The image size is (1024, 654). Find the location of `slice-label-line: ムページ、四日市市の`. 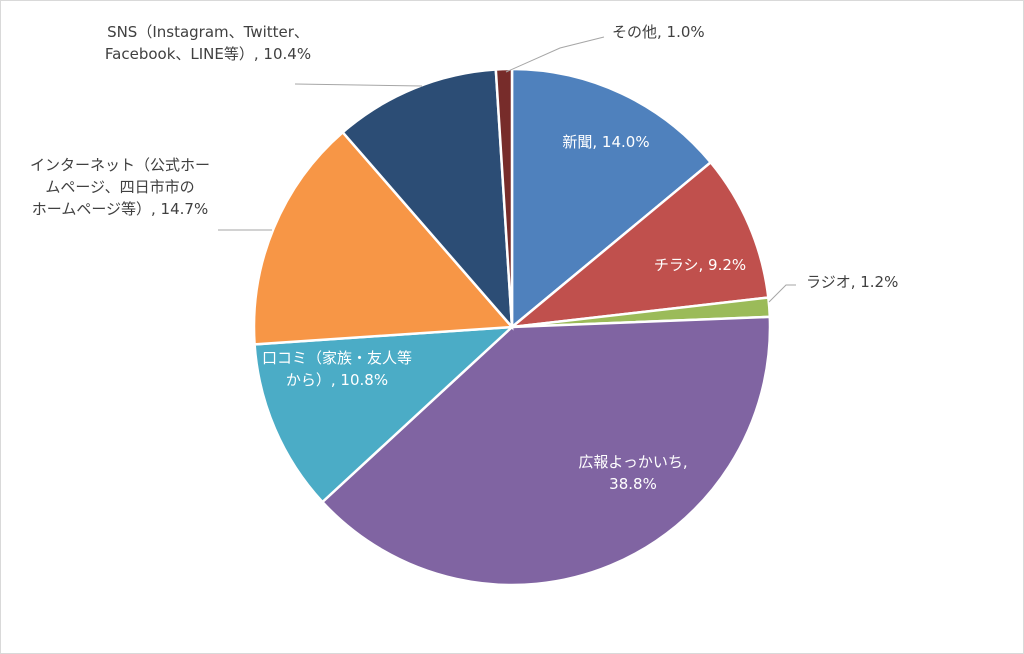

slice-label-line: ムページ、四日市市の is located at coordinates (119, 187).